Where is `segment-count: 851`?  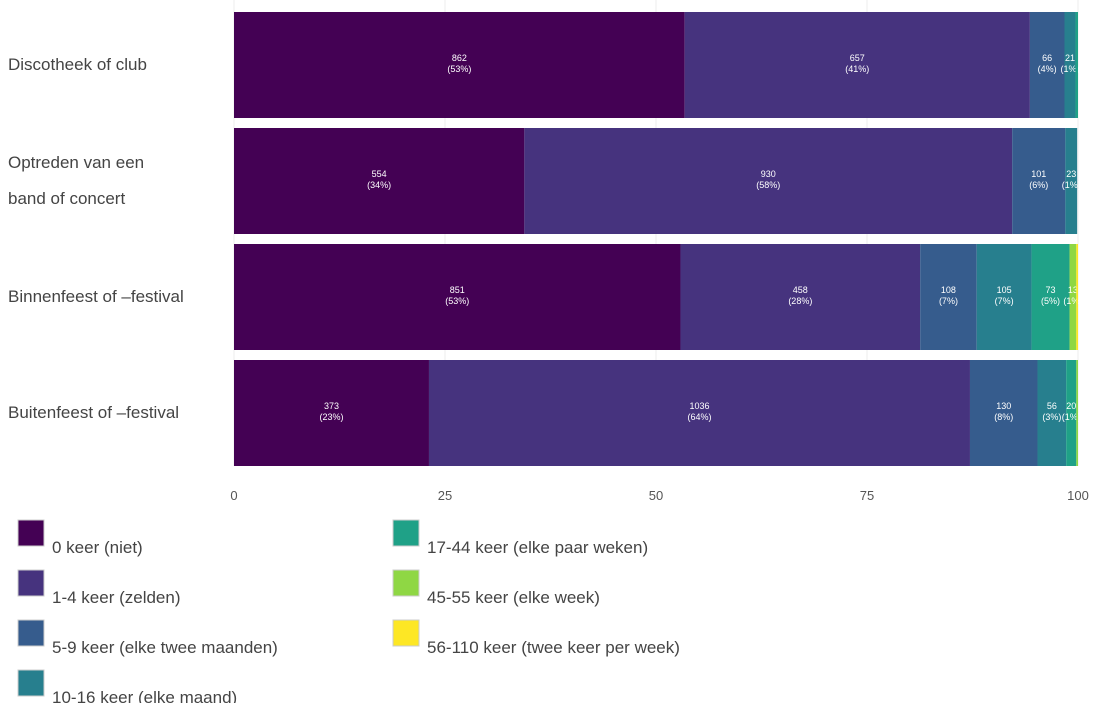
segment-count: 851 is located at coordinates (457, 290).